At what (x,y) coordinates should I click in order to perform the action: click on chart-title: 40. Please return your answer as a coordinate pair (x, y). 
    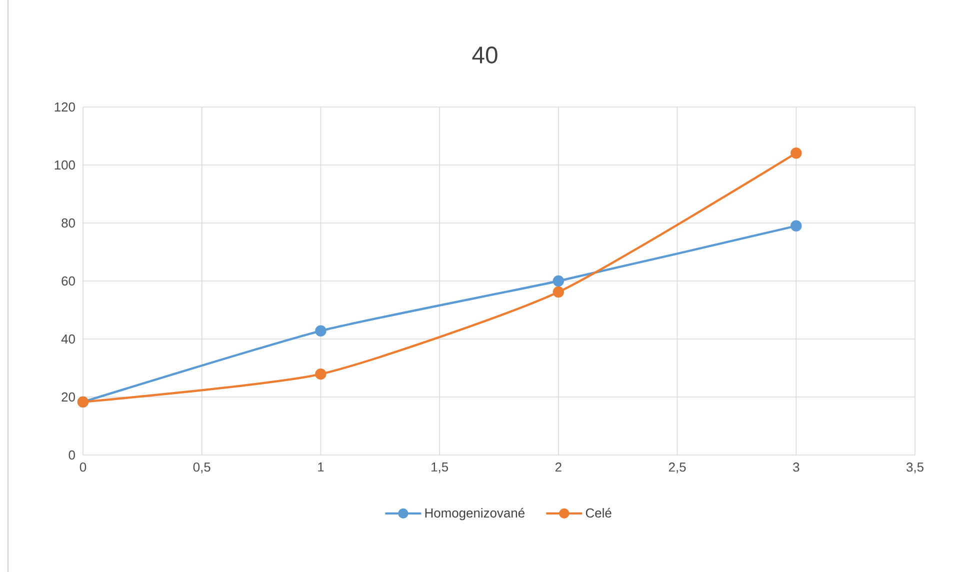
    Looking at the image, I should click on (485, 55).